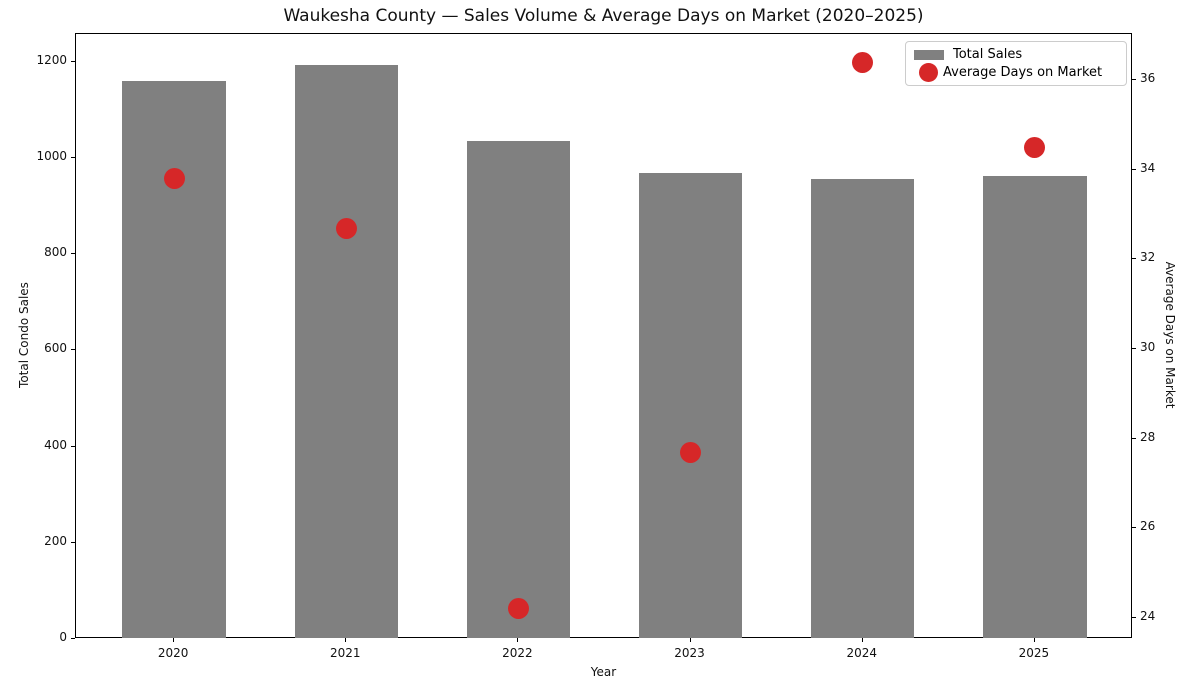  Describe the element at coordinates (1148, 167) in the screenshot. I see `y-right-tick-label: 34` at that location.